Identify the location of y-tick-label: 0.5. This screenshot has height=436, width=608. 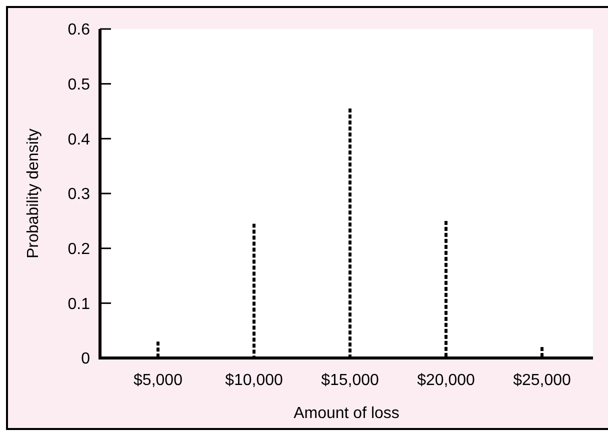
(79, 85).